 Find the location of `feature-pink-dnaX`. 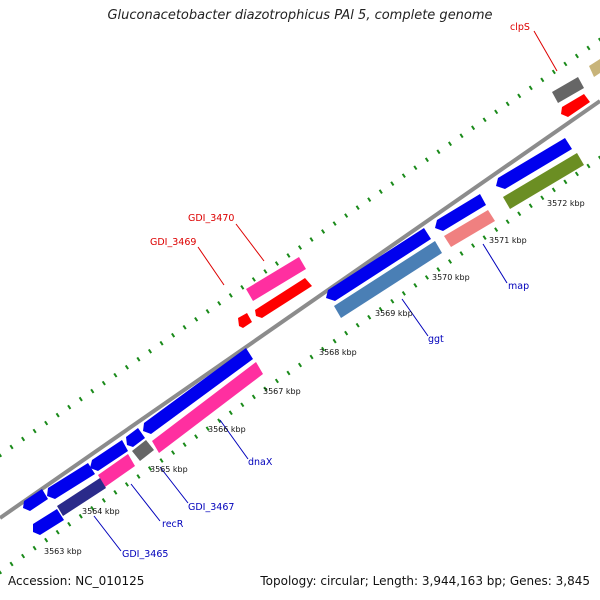

feature-pink-dnaX is located at coordinates (207, 407).